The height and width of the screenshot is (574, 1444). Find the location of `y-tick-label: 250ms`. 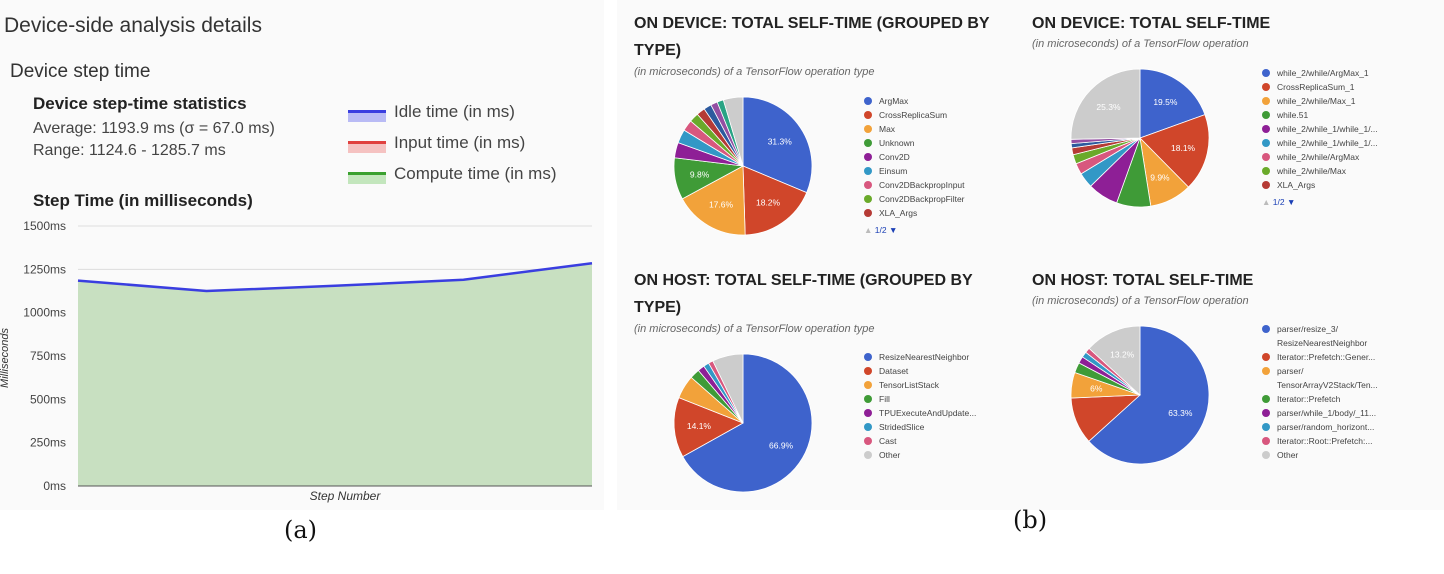

y-tick-label: 250ms is located at coordinates (48, 443).